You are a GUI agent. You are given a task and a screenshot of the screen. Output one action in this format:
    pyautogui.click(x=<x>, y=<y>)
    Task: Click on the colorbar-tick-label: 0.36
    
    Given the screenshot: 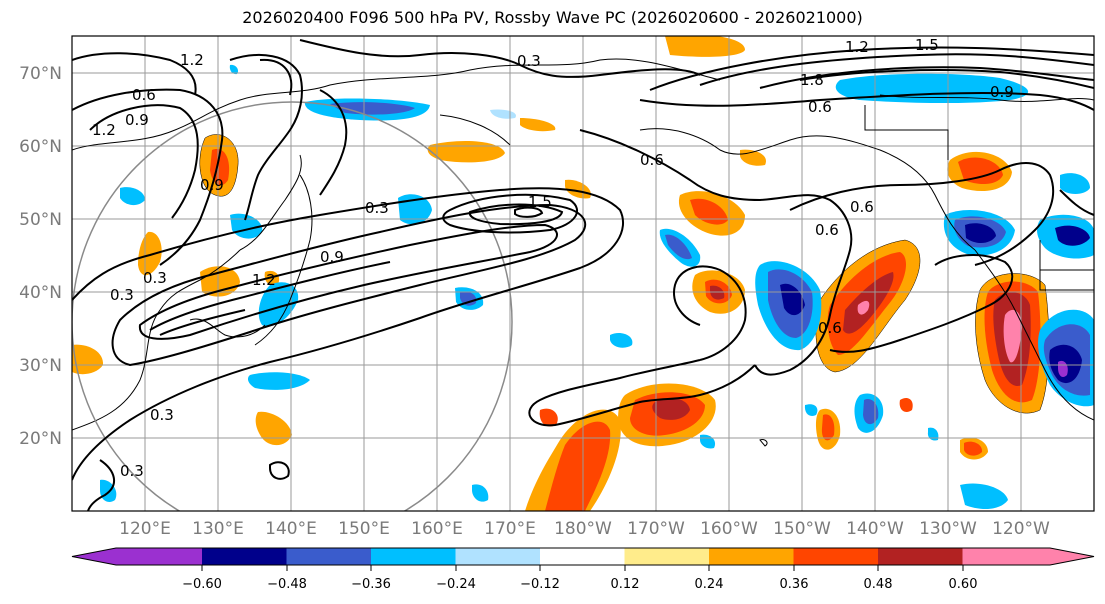 What is the action you would take?
    pyautogui.click(x=794, y=584)
    